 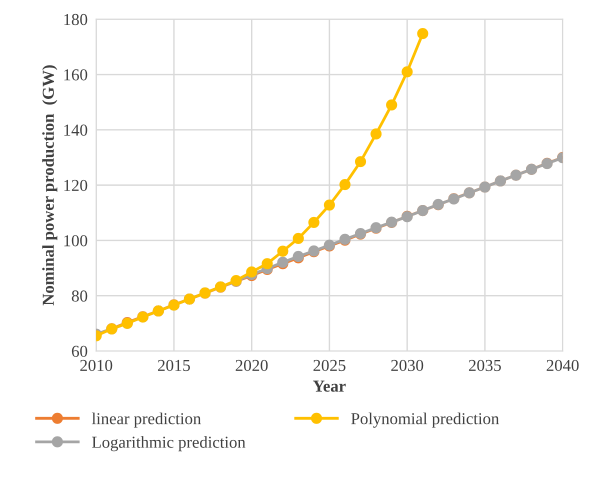 What do you see at coordinates (80, 296) in the screenshot?
I see `y-tick-label: 80` at bounding box center [80, 296].